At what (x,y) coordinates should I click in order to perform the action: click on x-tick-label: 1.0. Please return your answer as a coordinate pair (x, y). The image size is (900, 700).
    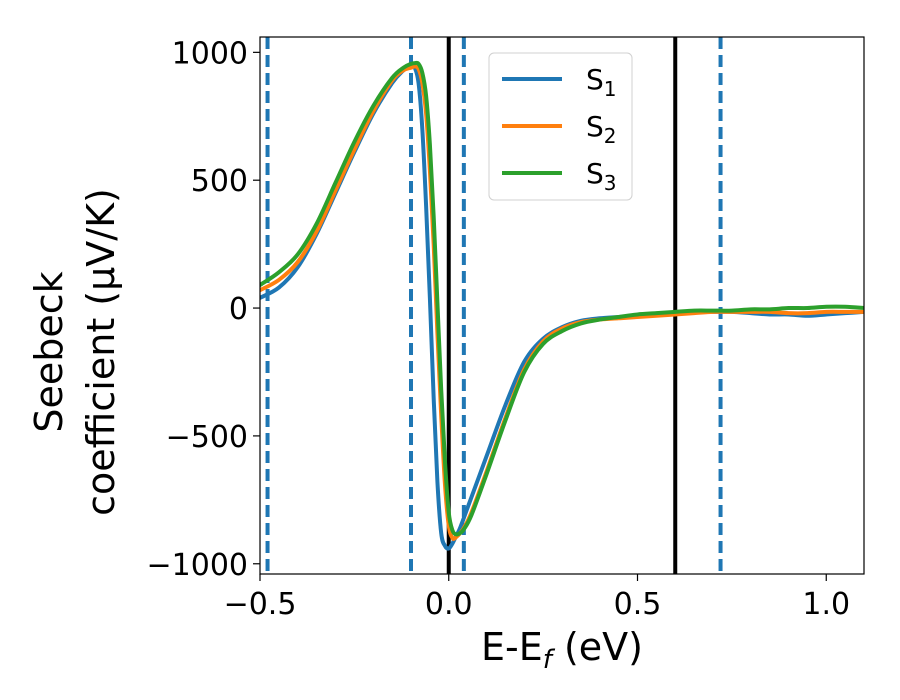
    Looking at the image, I should click on (826, 604).